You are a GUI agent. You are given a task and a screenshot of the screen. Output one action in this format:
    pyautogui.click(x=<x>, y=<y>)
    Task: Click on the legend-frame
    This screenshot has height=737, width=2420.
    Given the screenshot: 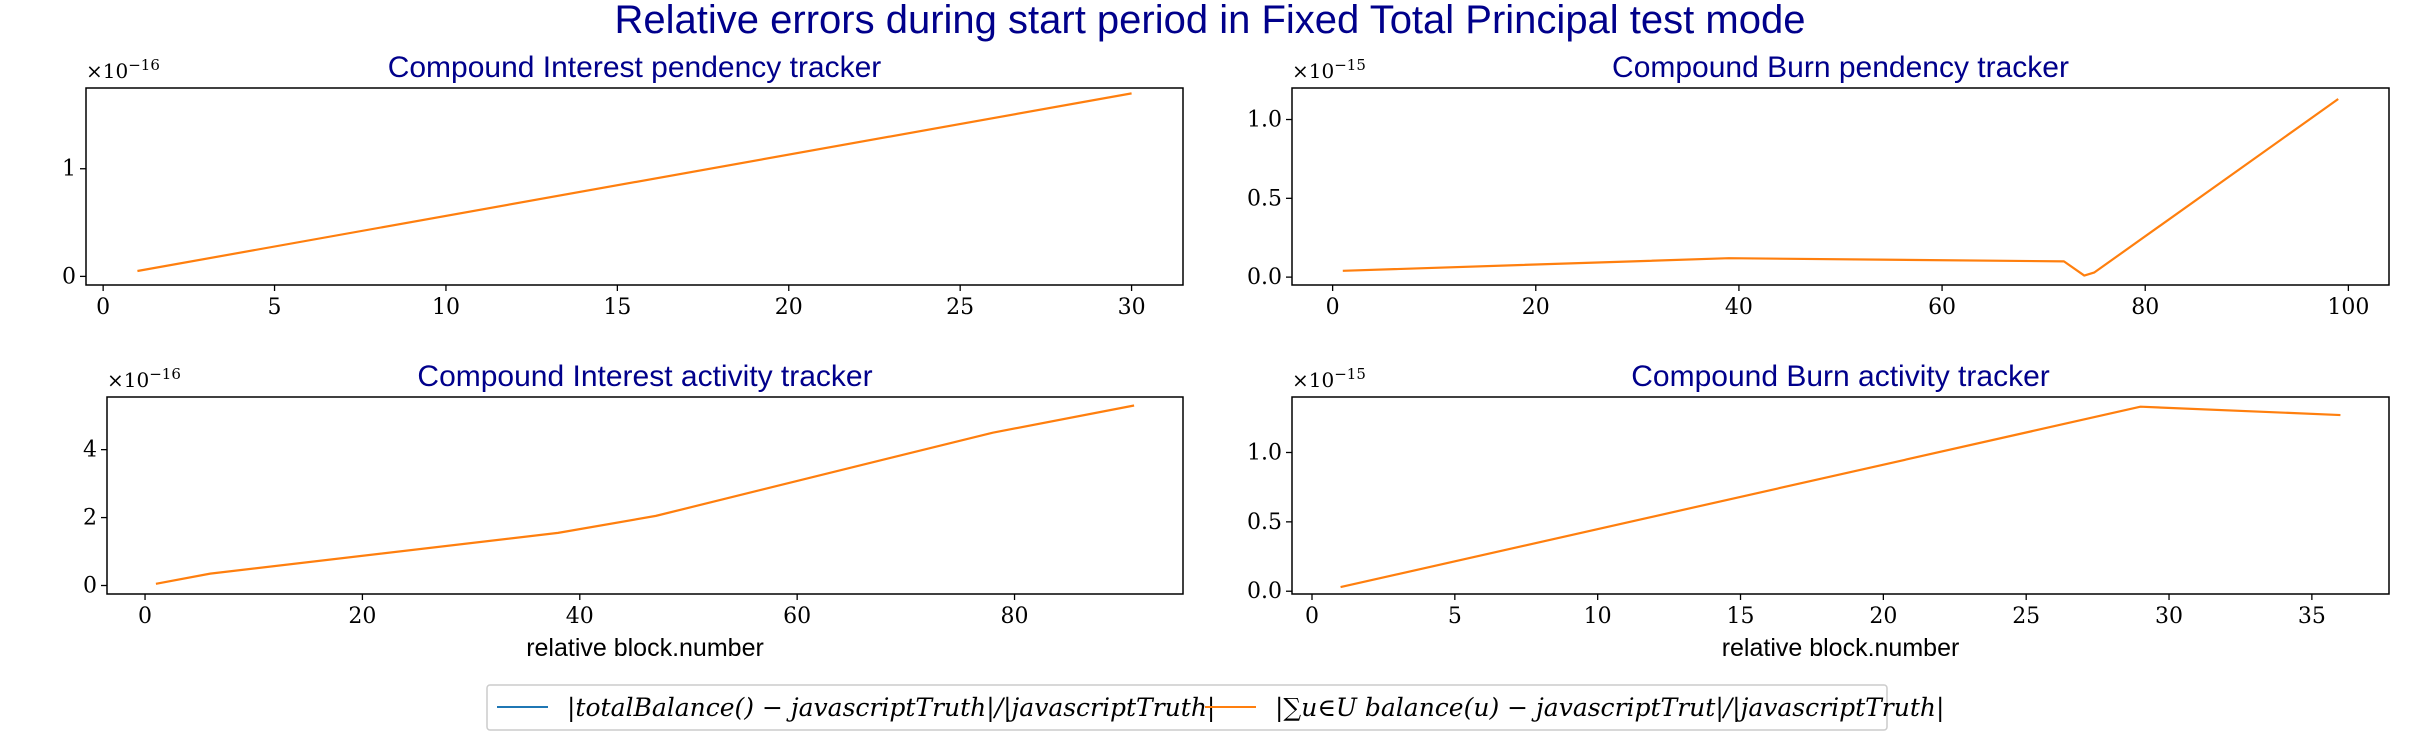 What is the action you would take?
    pyautogui.click(x=1187, y=707)
    